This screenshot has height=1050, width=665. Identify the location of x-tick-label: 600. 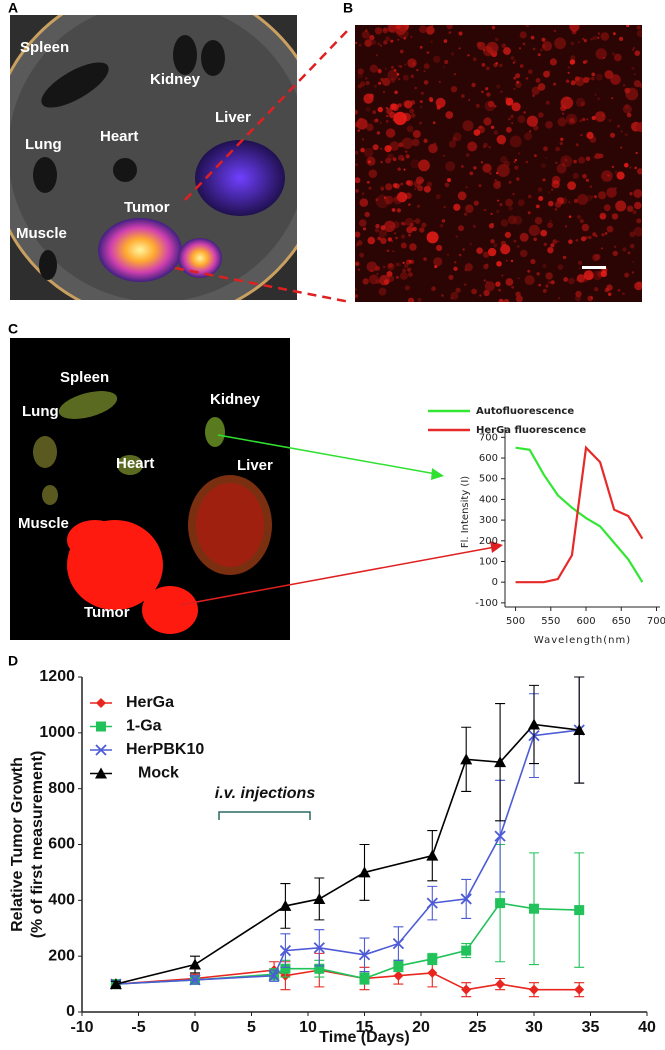
(585, 621).